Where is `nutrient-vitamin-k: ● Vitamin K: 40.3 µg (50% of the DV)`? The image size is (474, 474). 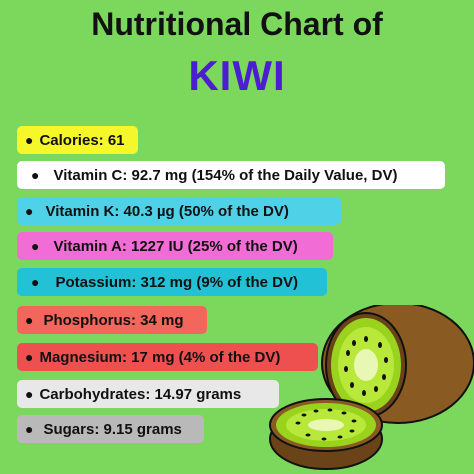 nutrient-vitamin-k: ● Vitamin K: 40.3 µg (50% of the DV) is located at coordinates (179, 211).